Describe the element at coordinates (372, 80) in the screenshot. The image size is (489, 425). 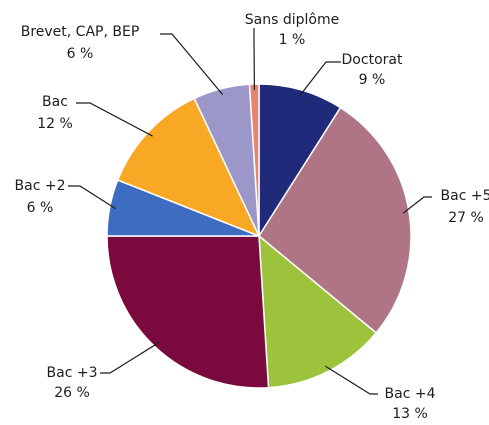
I see `value-label: 9 %` at that location.